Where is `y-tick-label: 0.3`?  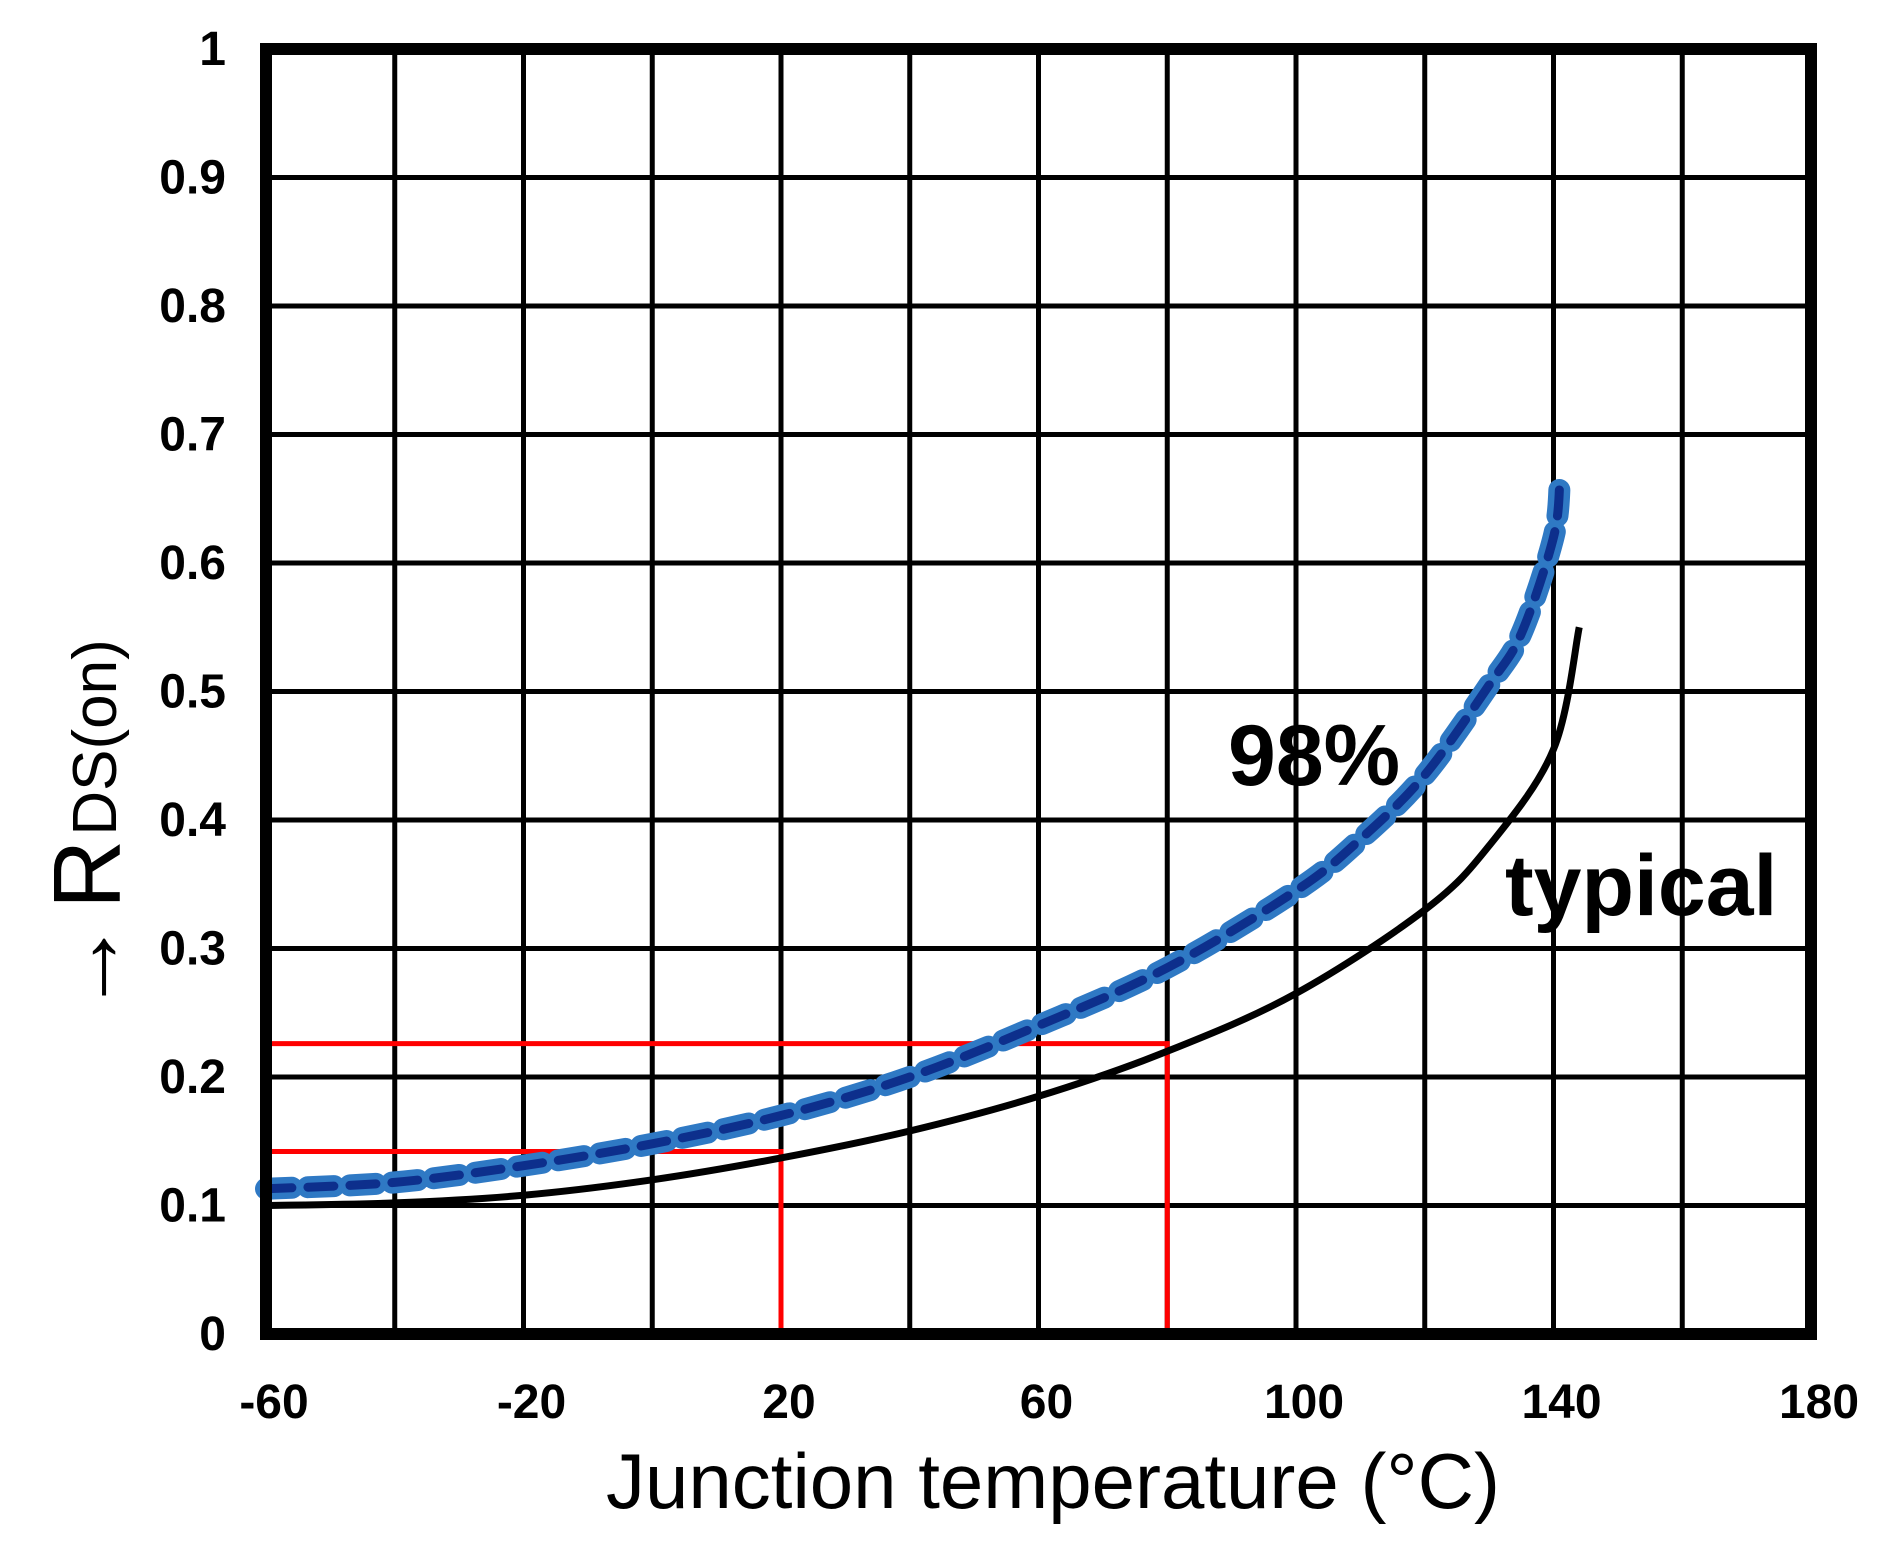
y-tick-label: 0.3 is located at coordinates (192, 949).